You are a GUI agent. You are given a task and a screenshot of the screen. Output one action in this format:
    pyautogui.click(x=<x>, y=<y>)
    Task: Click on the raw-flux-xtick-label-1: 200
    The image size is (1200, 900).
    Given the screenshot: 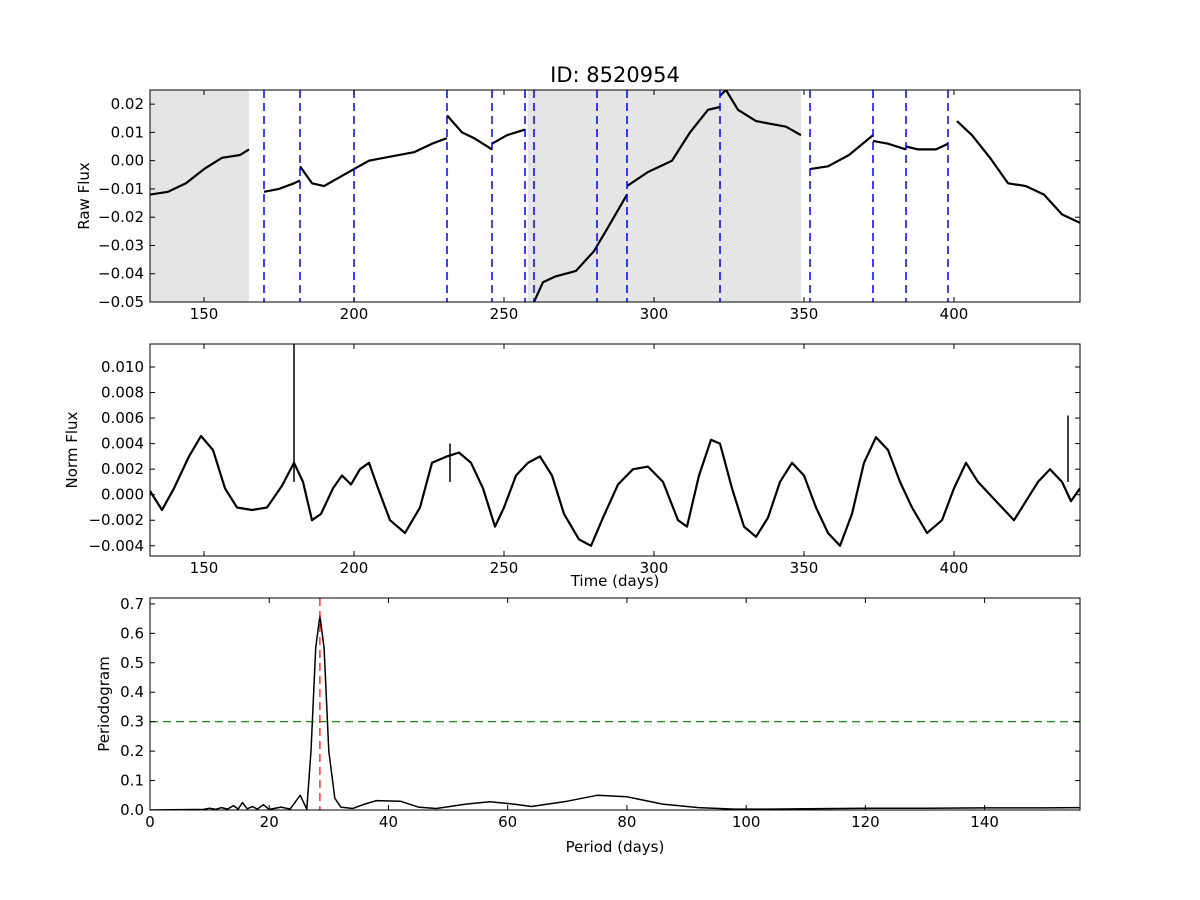 What is the action you would take?
    pyautogui.click(x=354, y=314)
    